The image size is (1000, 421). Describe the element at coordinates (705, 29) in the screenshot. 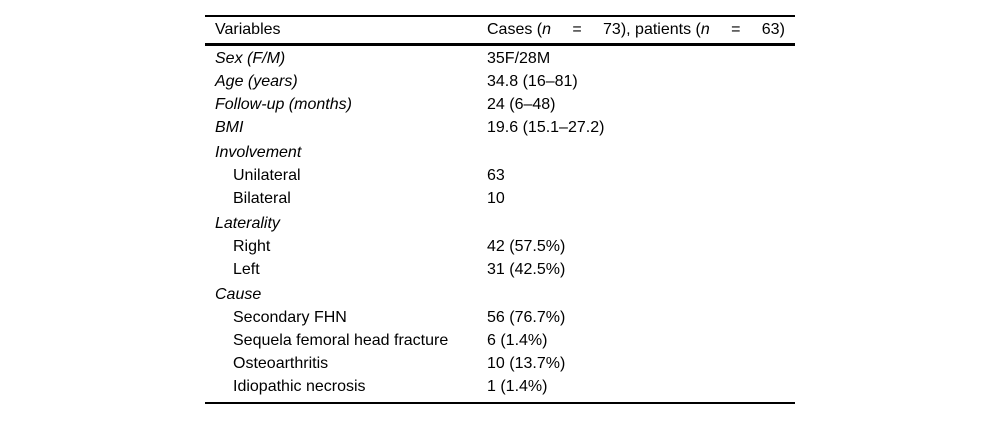

I see `patients-n-symbol: n` at that location.